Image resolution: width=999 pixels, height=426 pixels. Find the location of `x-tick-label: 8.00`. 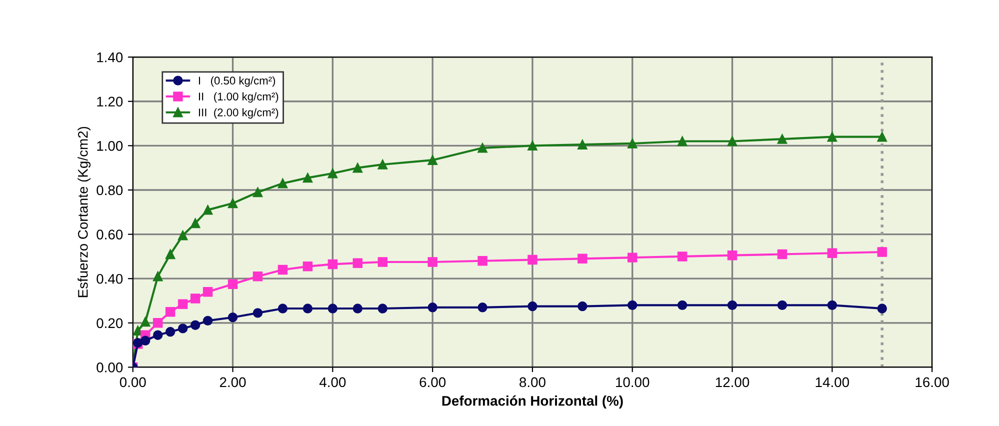

x-tick-label: 8.00 is located at coordinates (533, 382).